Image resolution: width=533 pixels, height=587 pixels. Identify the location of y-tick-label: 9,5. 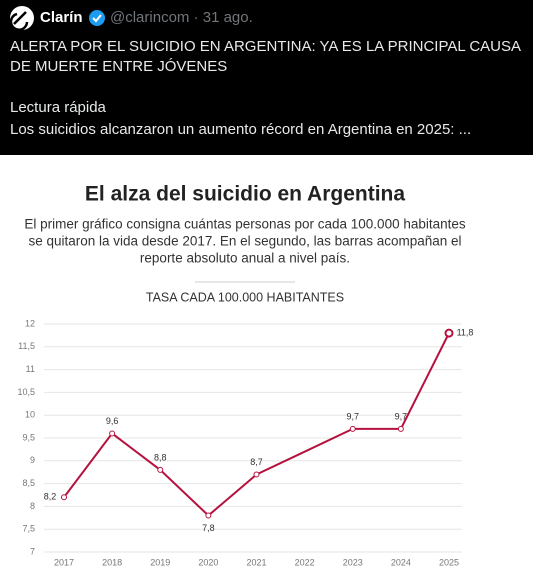
(28, 437).